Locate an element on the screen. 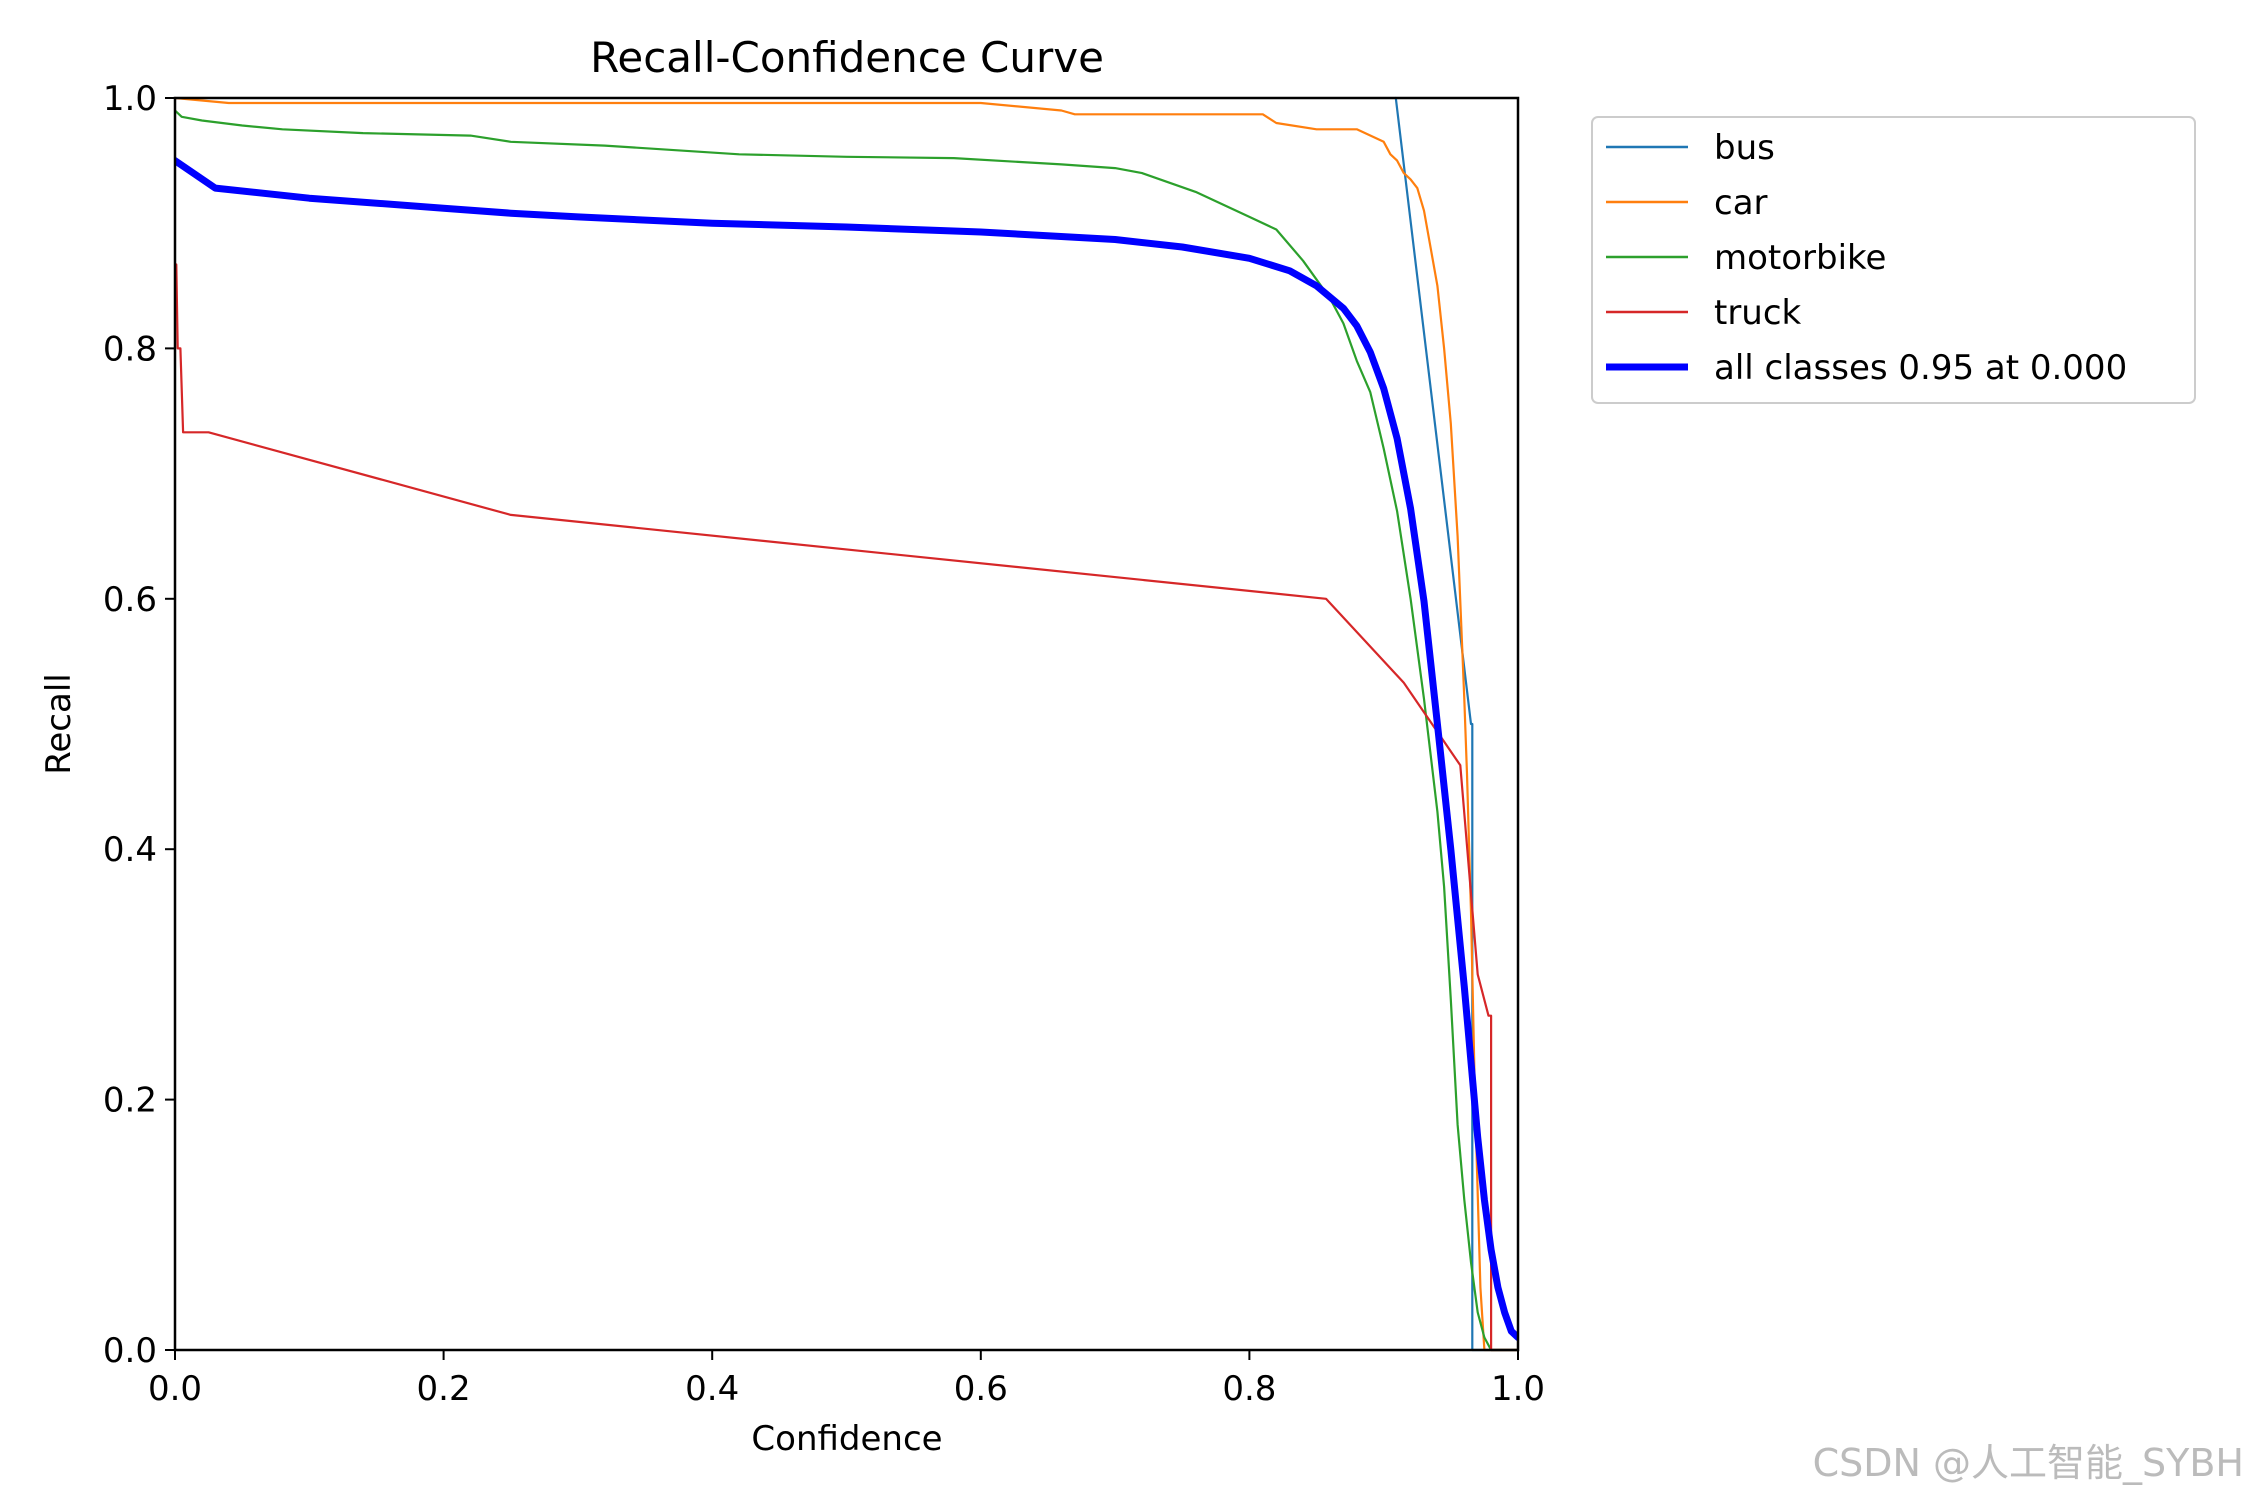 The image size is (2250, 1500). y-tick-label: 0.6 is located at coordinates (130, 600).